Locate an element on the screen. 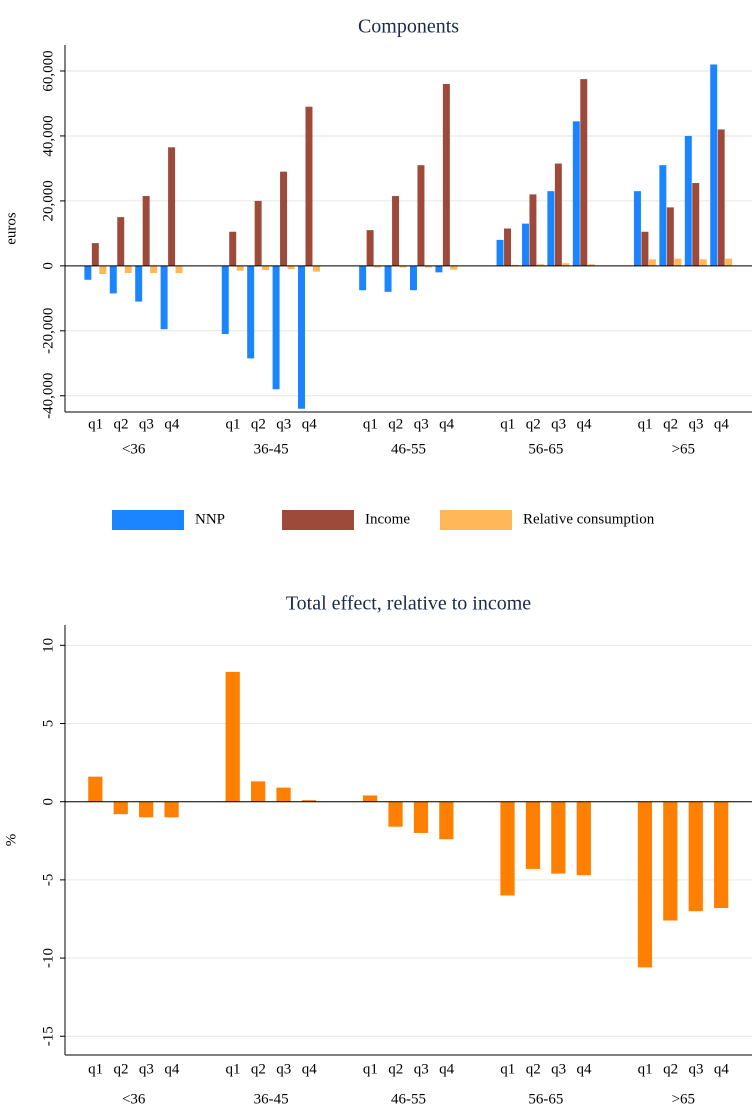  chart-title: Components is located at coordinates (408, 27).